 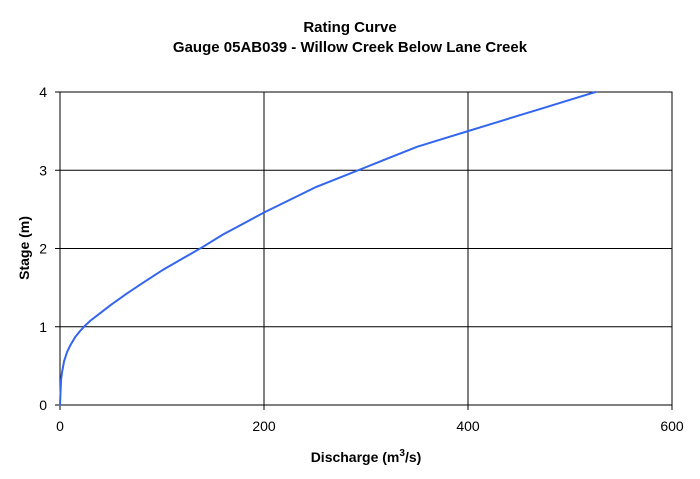 I want to click on y-tick-label: 1, so click(x=43, y=327).